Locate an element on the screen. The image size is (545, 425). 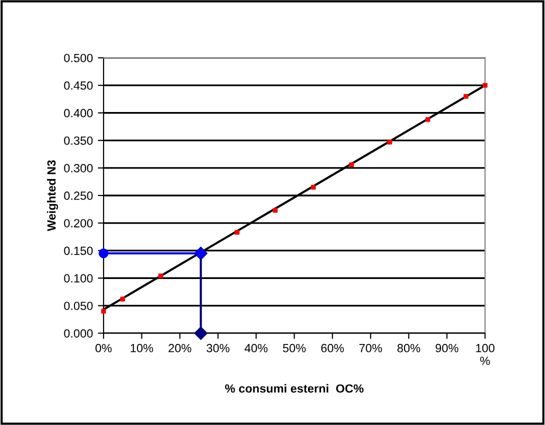
x-tick-label: 30% is located at coordinates (218, 348).